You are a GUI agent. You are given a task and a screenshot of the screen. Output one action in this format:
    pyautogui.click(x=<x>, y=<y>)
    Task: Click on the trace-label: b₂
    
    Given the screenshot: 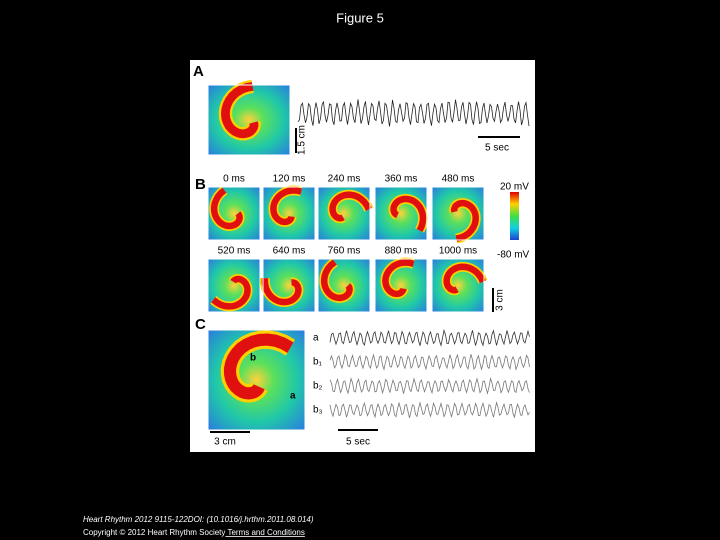 What is the action you would take?
    pyautogui.click(x=318, y=386)
    